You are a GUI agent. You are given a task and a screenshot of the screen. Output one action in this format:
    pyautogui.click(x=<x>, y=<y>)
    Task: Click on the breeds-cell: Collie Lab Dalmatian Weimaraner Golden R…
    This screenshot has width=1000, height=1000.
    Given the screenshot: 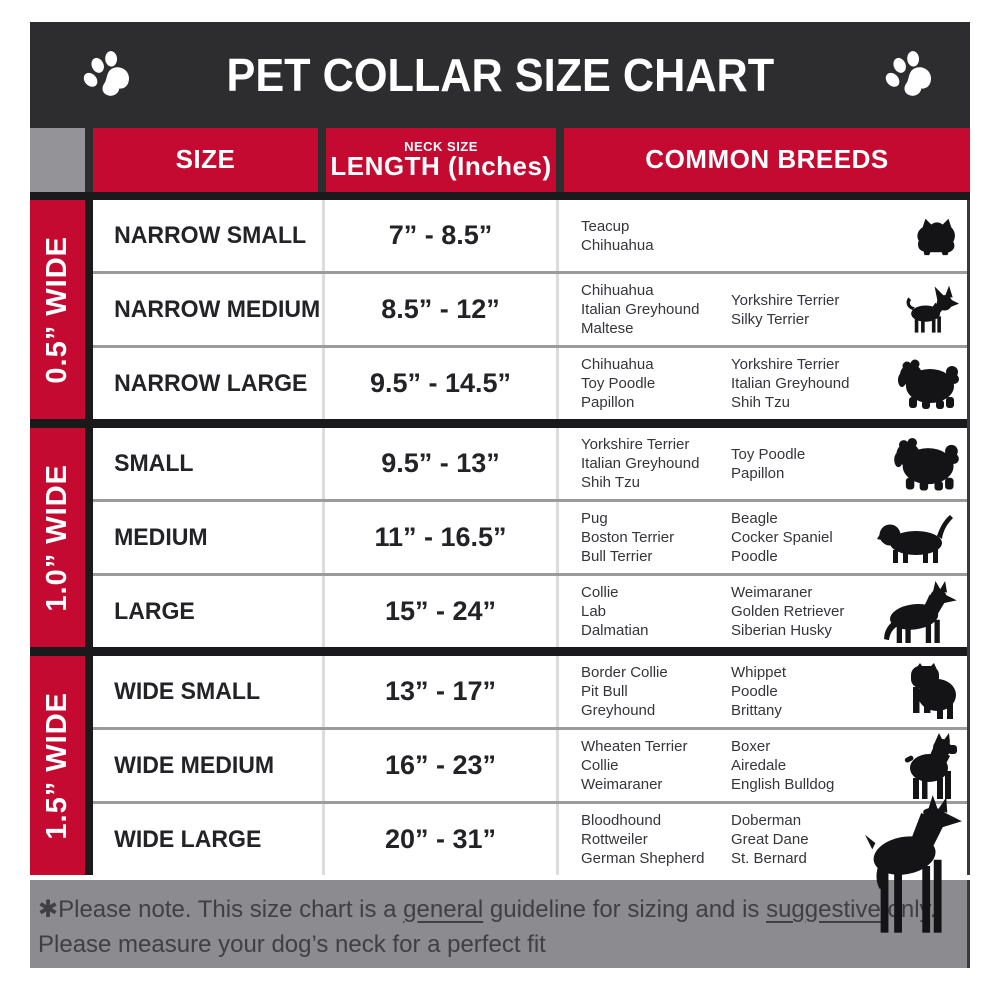 What is the action you would take?
    pyautogui.click(x=761, y=611)
    